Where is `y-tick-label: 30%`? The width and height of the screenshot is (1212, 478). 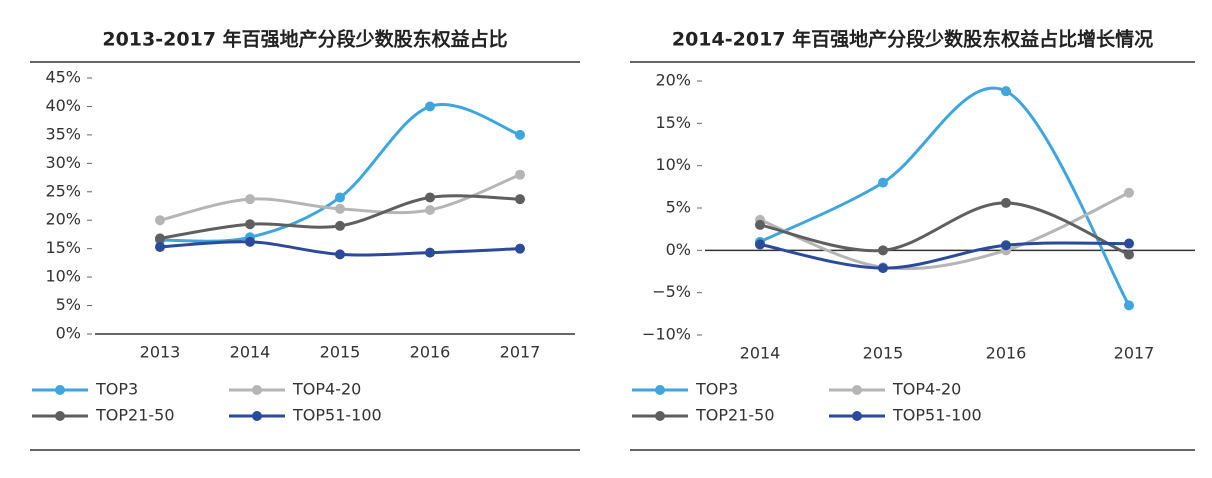
y-tick-label: 30% is located at coordinates (63, 162).